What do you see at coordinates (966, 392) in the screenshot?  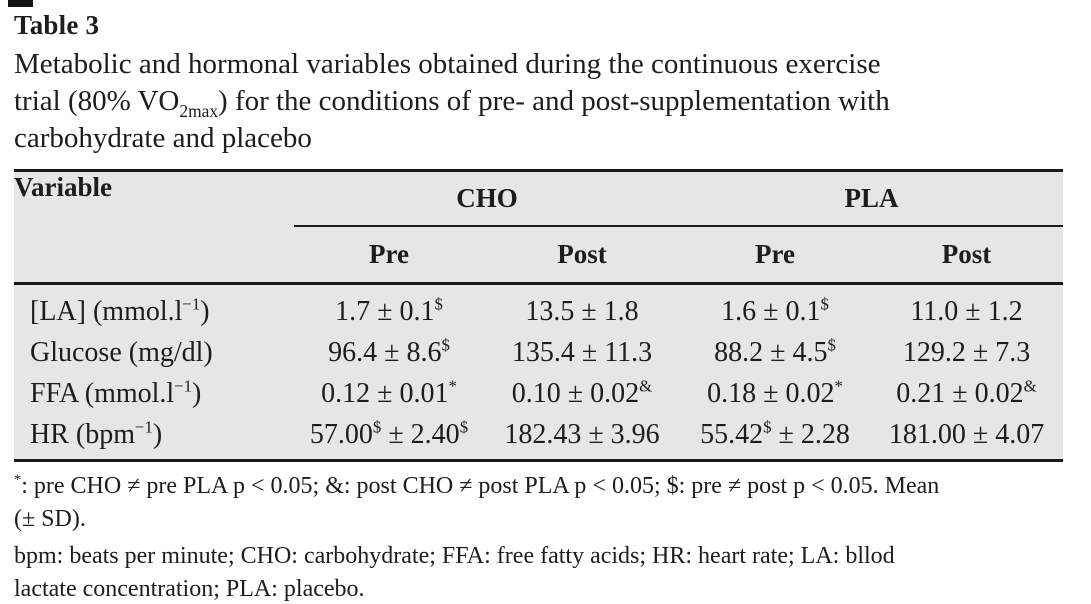 I see `value-cell: 0.21 ± 0.02&` at bounding box center [966, 392].